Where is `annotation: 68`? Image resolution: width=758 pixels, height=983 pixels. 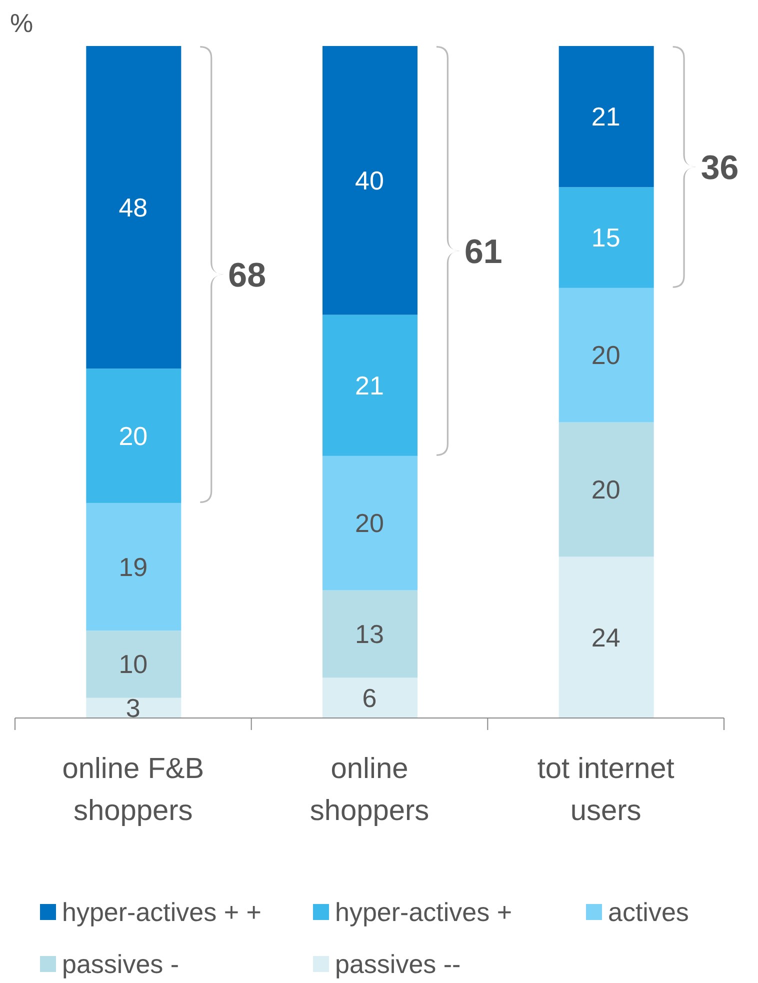 annotation: 68 is located at coordinates (247, 275).